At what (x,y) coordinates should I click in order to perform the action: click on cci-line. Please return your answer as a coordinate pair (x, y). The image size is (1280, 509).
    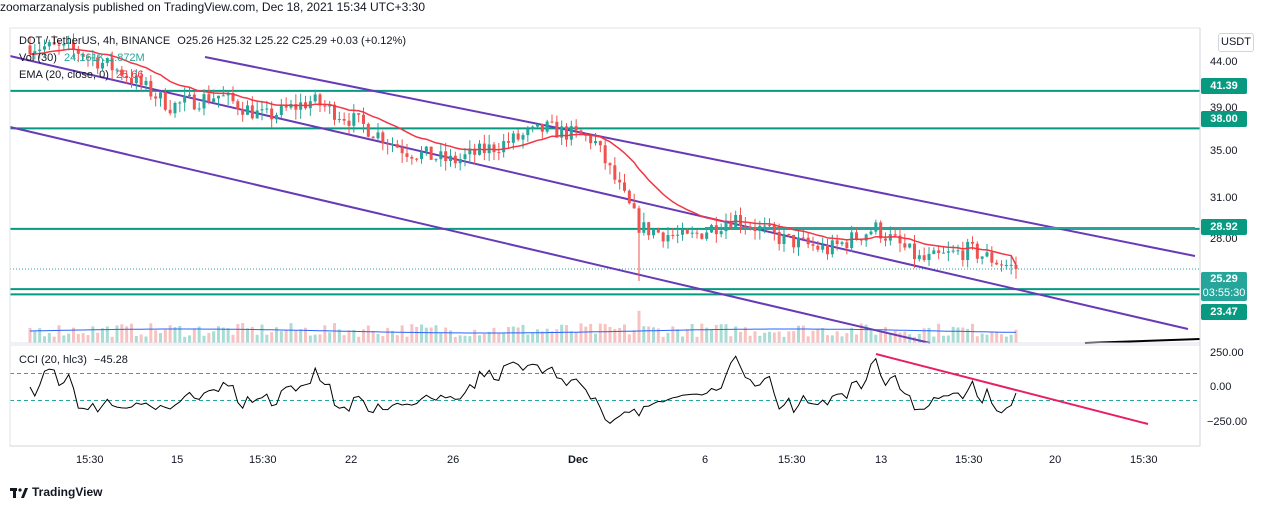
    Looking at the image, I should click on (523, 389).